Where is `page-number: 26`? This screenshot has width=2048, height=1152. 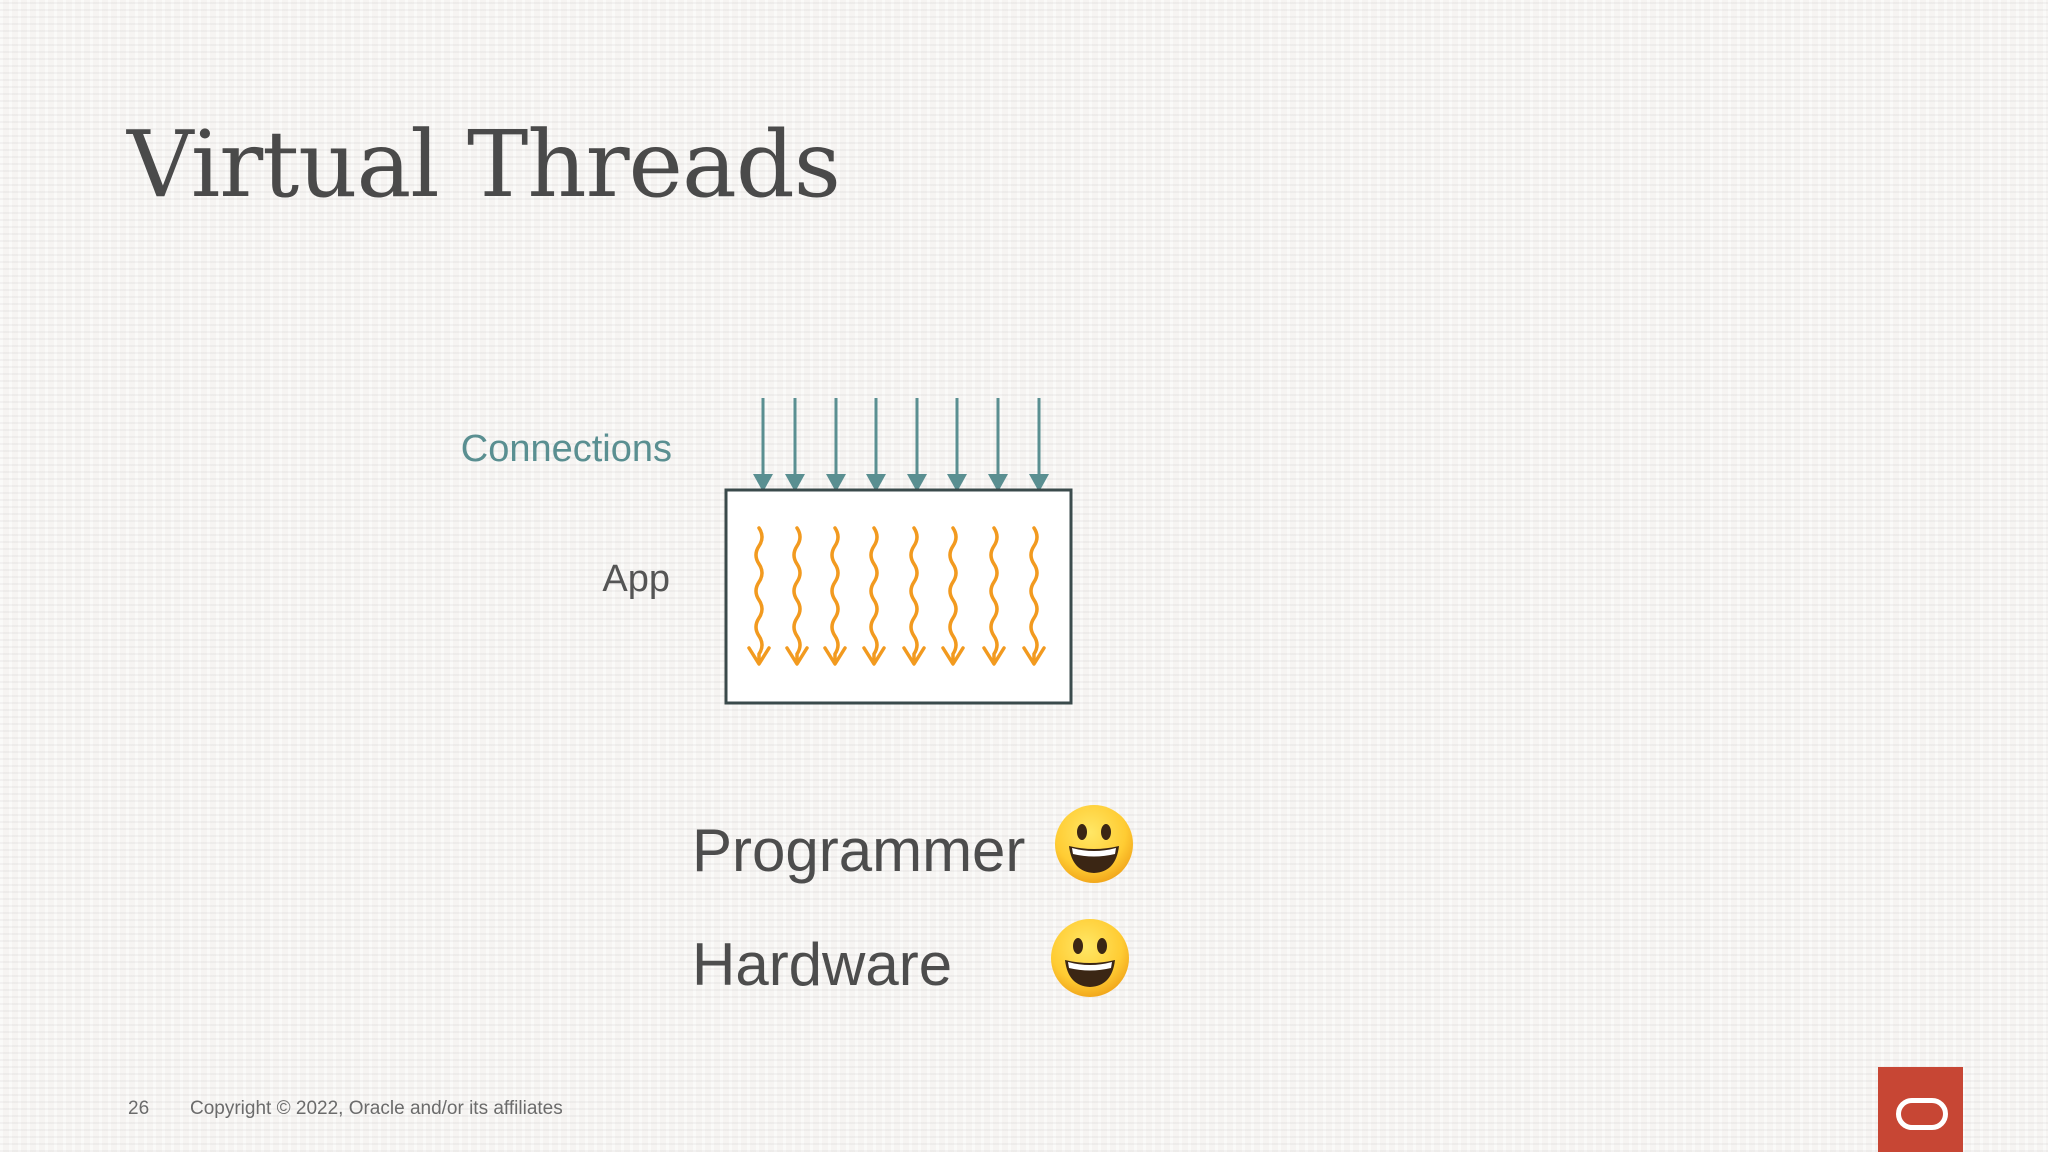 page-number: 26 is located at coordinates (139, 1108).